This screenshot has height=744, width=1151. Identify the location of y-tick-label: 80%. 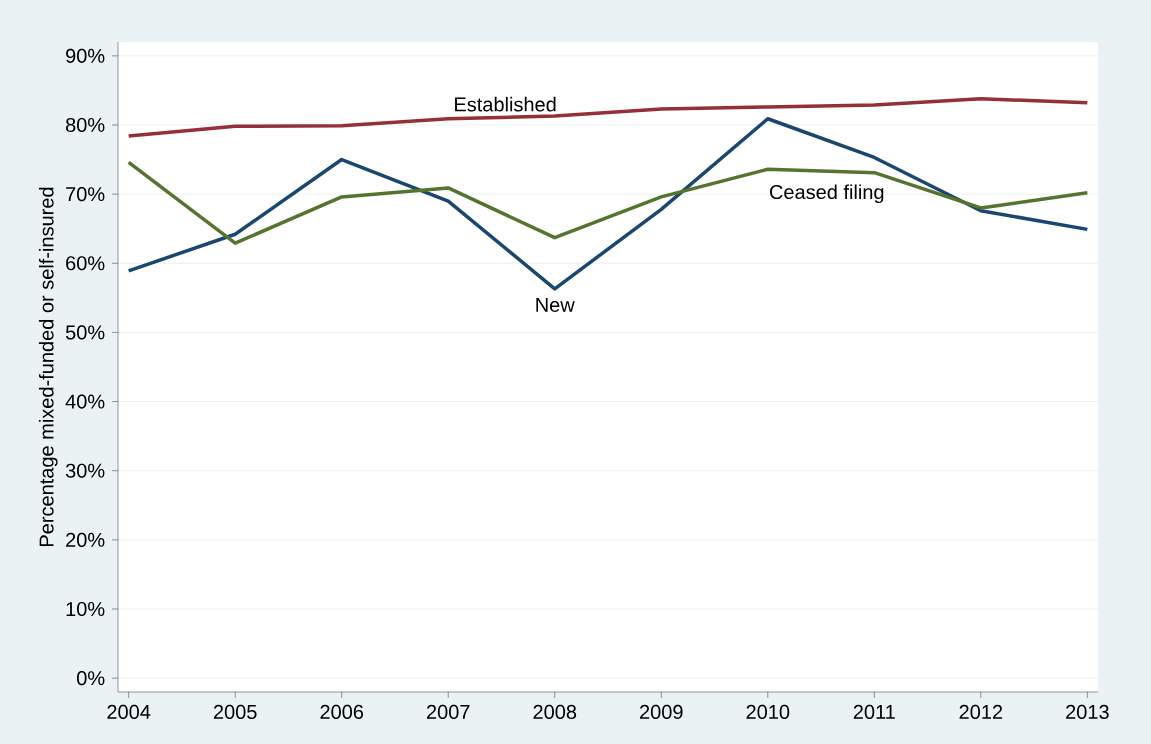
(85, 125).